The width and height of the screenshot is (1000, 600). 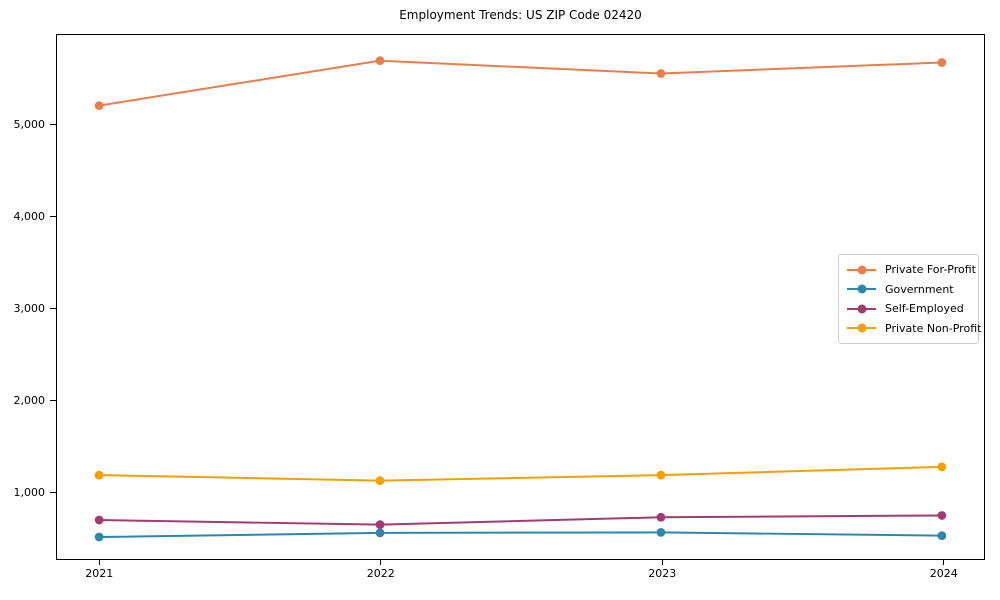 What do you see at coordinates (99, 573) in the screenshot?
I see `x-tick-label-2021: 2021` at bounding box center [99, 573].